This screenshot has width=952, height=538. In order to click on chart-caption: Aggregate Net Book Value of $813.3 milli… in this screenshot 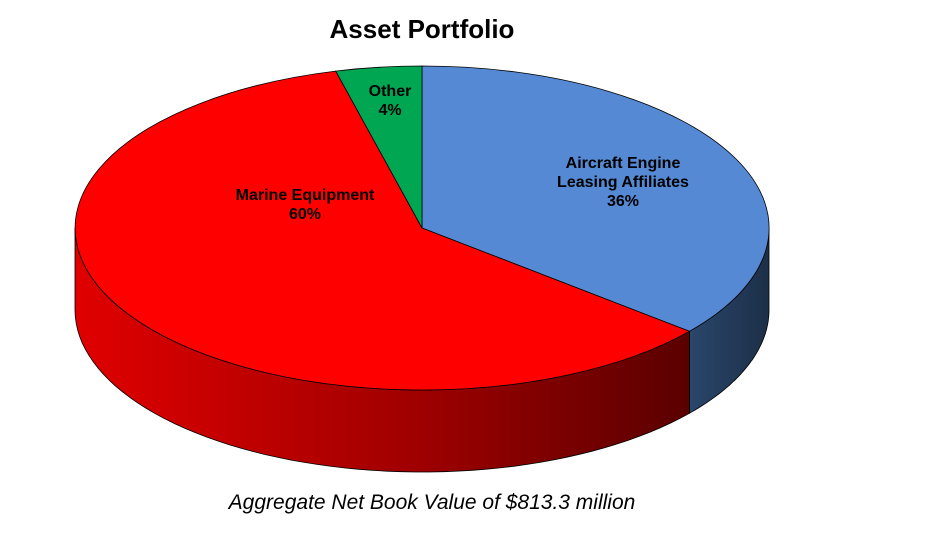, I will do `click(431, 502)`.